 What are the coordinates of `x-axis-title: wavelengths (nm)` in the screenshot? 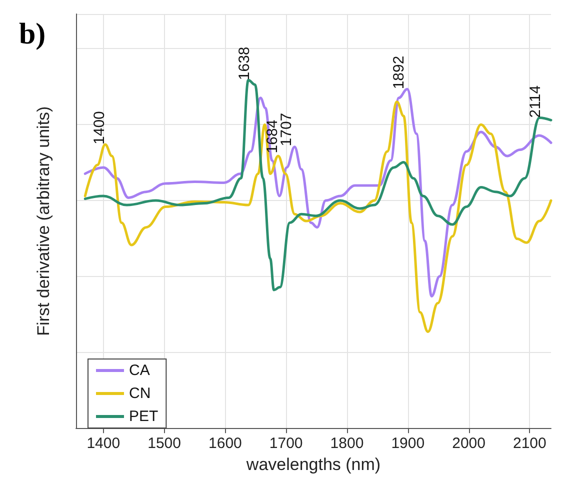 It's located at (313, 464).